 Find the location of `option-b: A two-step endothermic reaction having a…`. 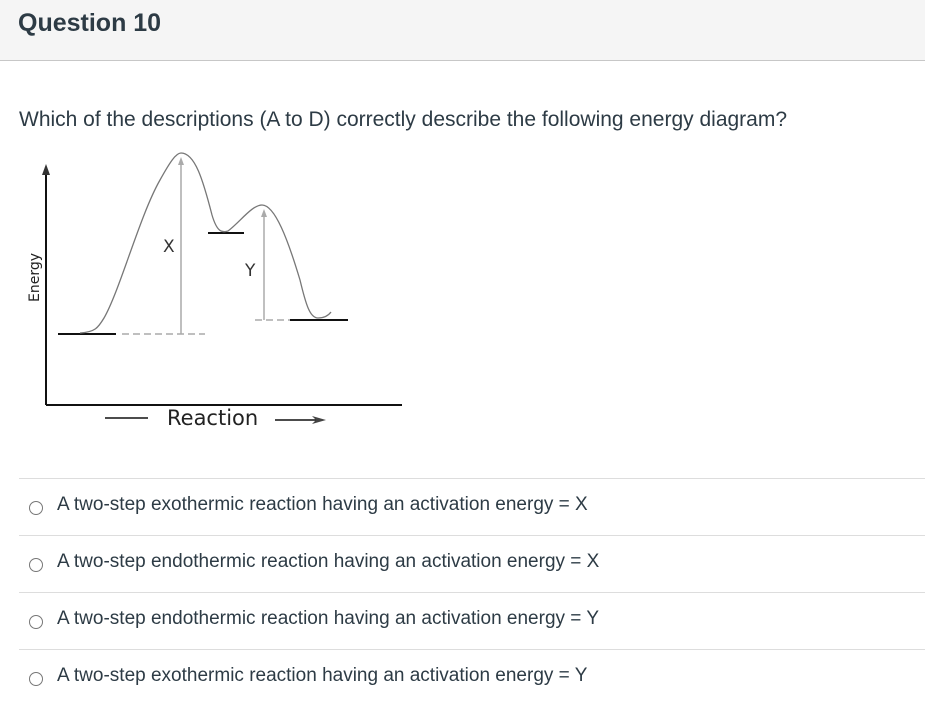

option-b: A two-step endothermic reaction having a… is located at coordinates (472, 563).